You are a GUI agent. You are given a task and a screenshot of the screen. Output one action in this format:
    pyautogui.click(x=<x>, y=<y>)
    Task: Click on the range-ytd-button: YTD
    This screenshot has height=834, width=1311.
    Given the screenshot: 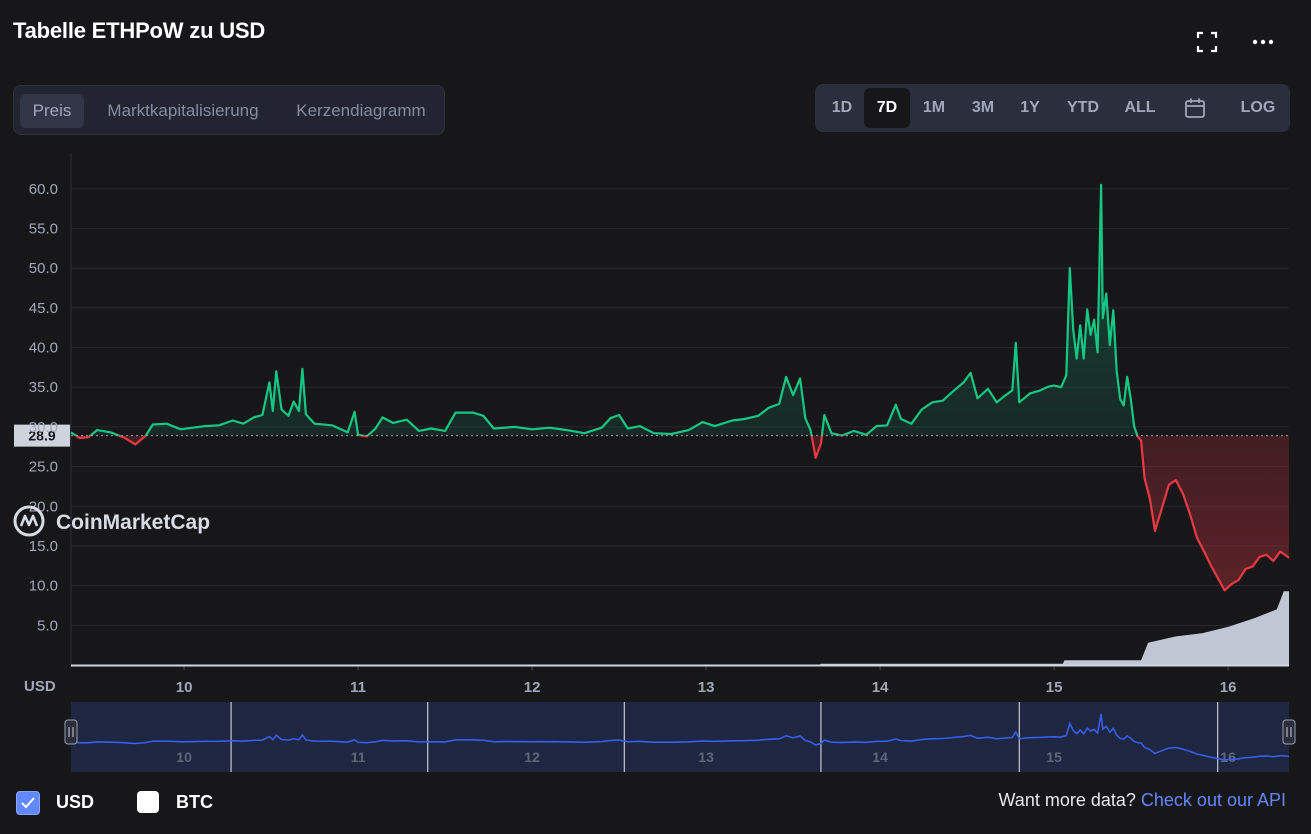 What is the action you would take?
    pyautogui.click(x=1083, y=107)
    